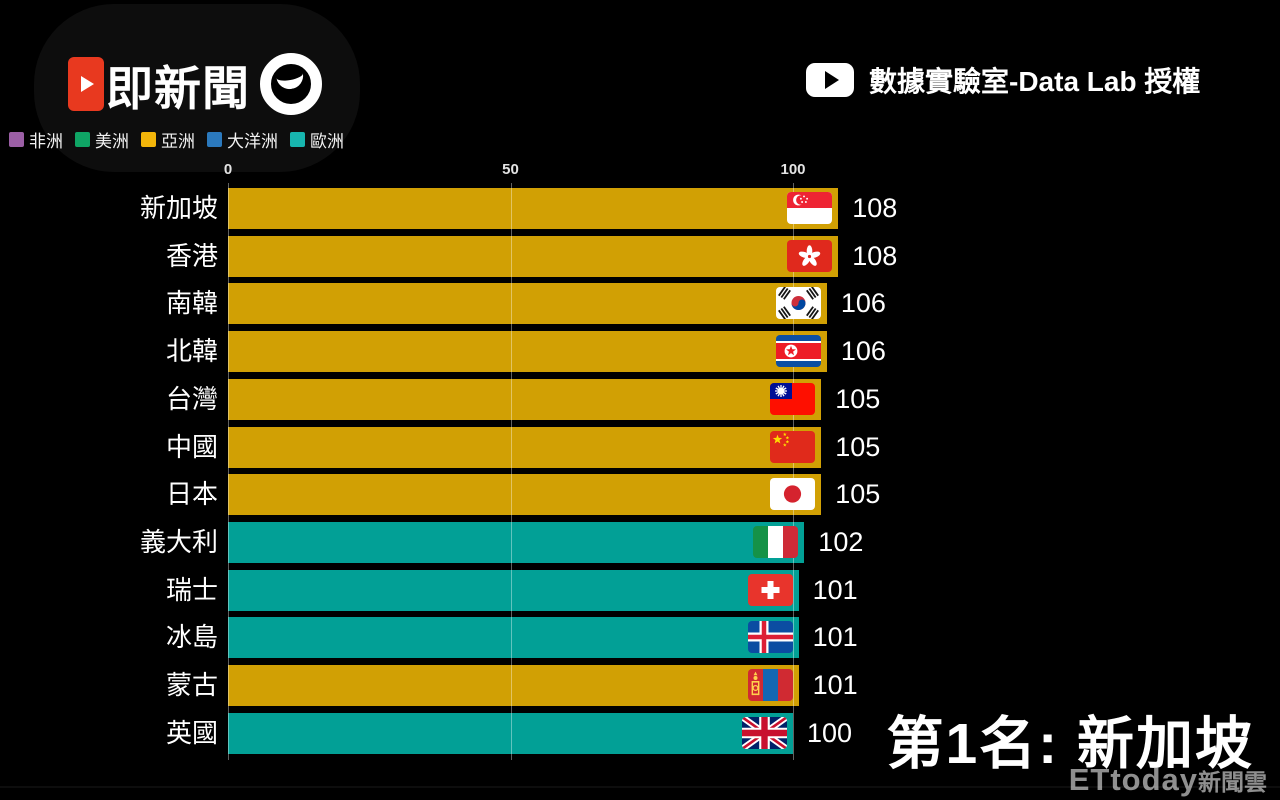 The height and width of the screenshot is (800, 1280). I want to click on x-axis-tick-label: 0, so click(228, 169).